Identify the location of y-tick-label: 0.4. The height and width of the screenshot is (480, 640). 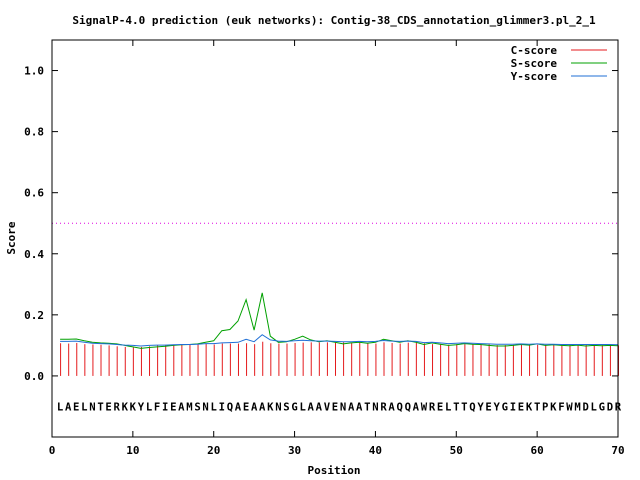
(34, 254).